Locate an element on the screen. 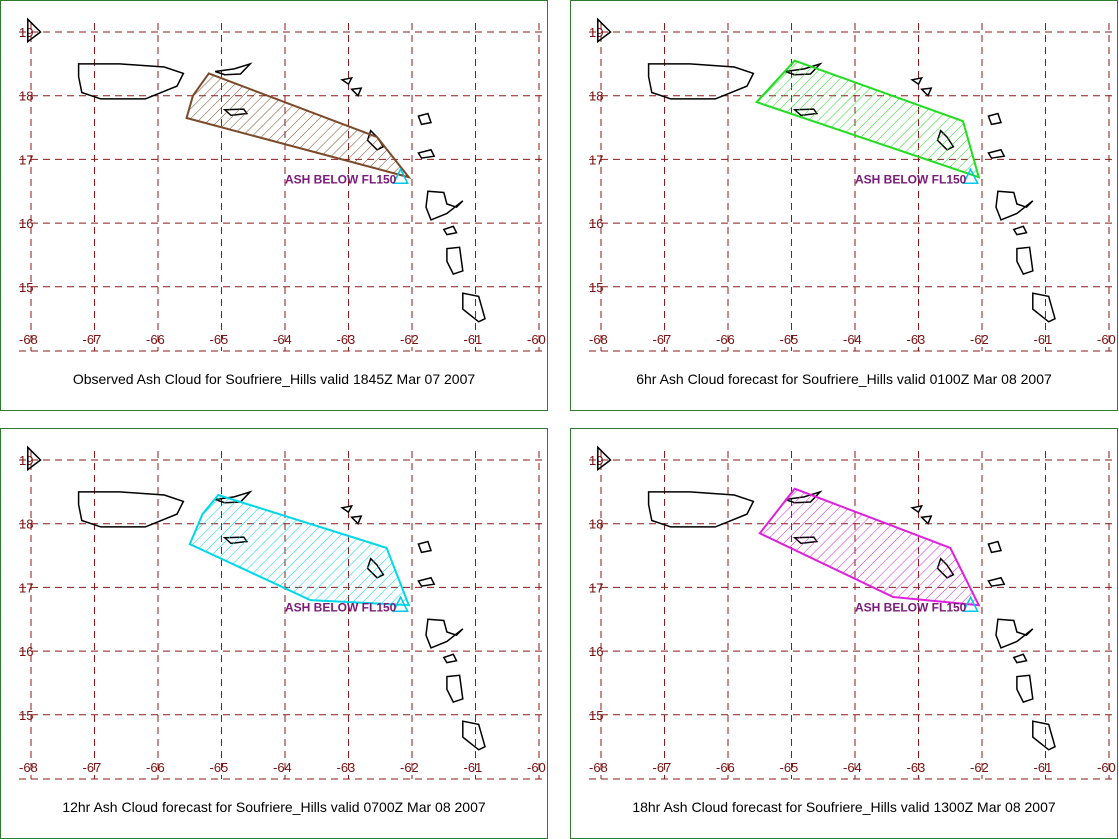 Image resolution: width=1119 pixels, height=839 pixels. ash-level-label: ASH BELOW FL150 is located at coordinates (911, 608).